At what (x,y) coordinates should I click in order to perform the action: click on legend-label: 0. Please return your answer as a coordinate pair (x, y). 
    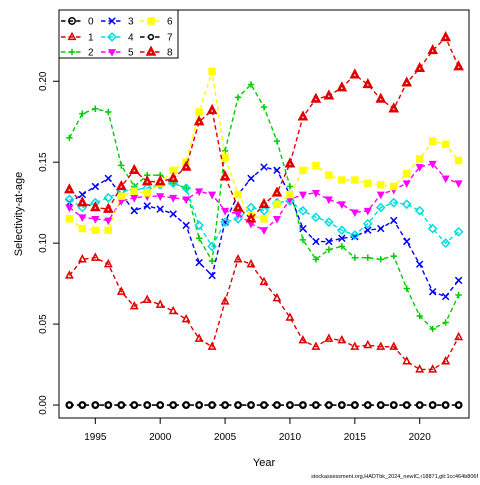
    Looking at the image, I should click on (91, 22).